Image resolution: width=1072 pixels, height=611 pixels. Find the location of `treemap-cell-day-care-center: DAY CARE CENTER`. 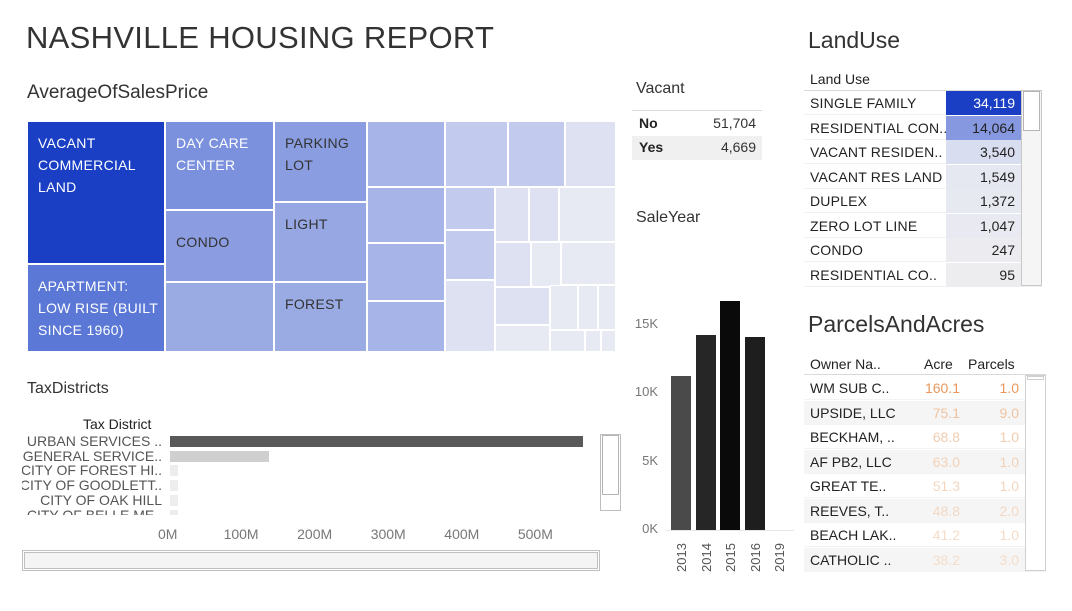

treemap-cell-day-care-center: DAY CARE CENTER is located at coordinates (219, 165).